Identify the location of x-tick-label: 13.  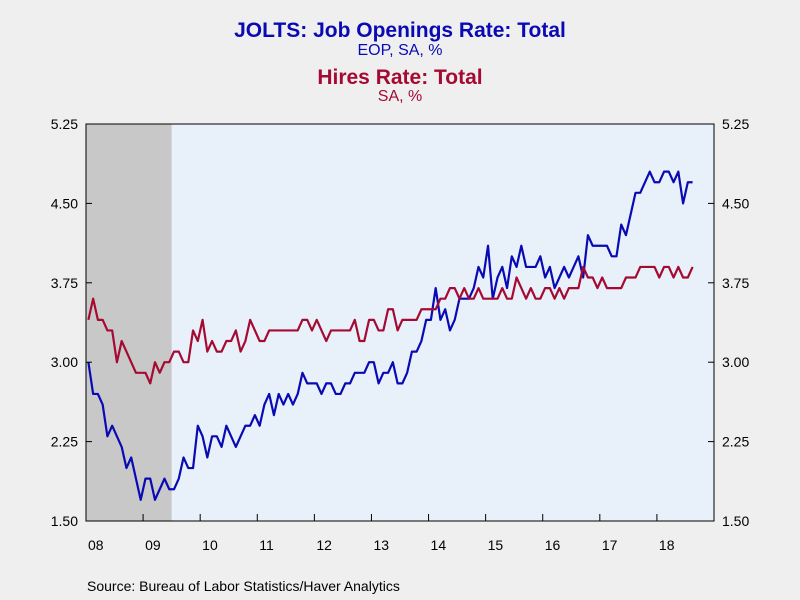
(381, 545).